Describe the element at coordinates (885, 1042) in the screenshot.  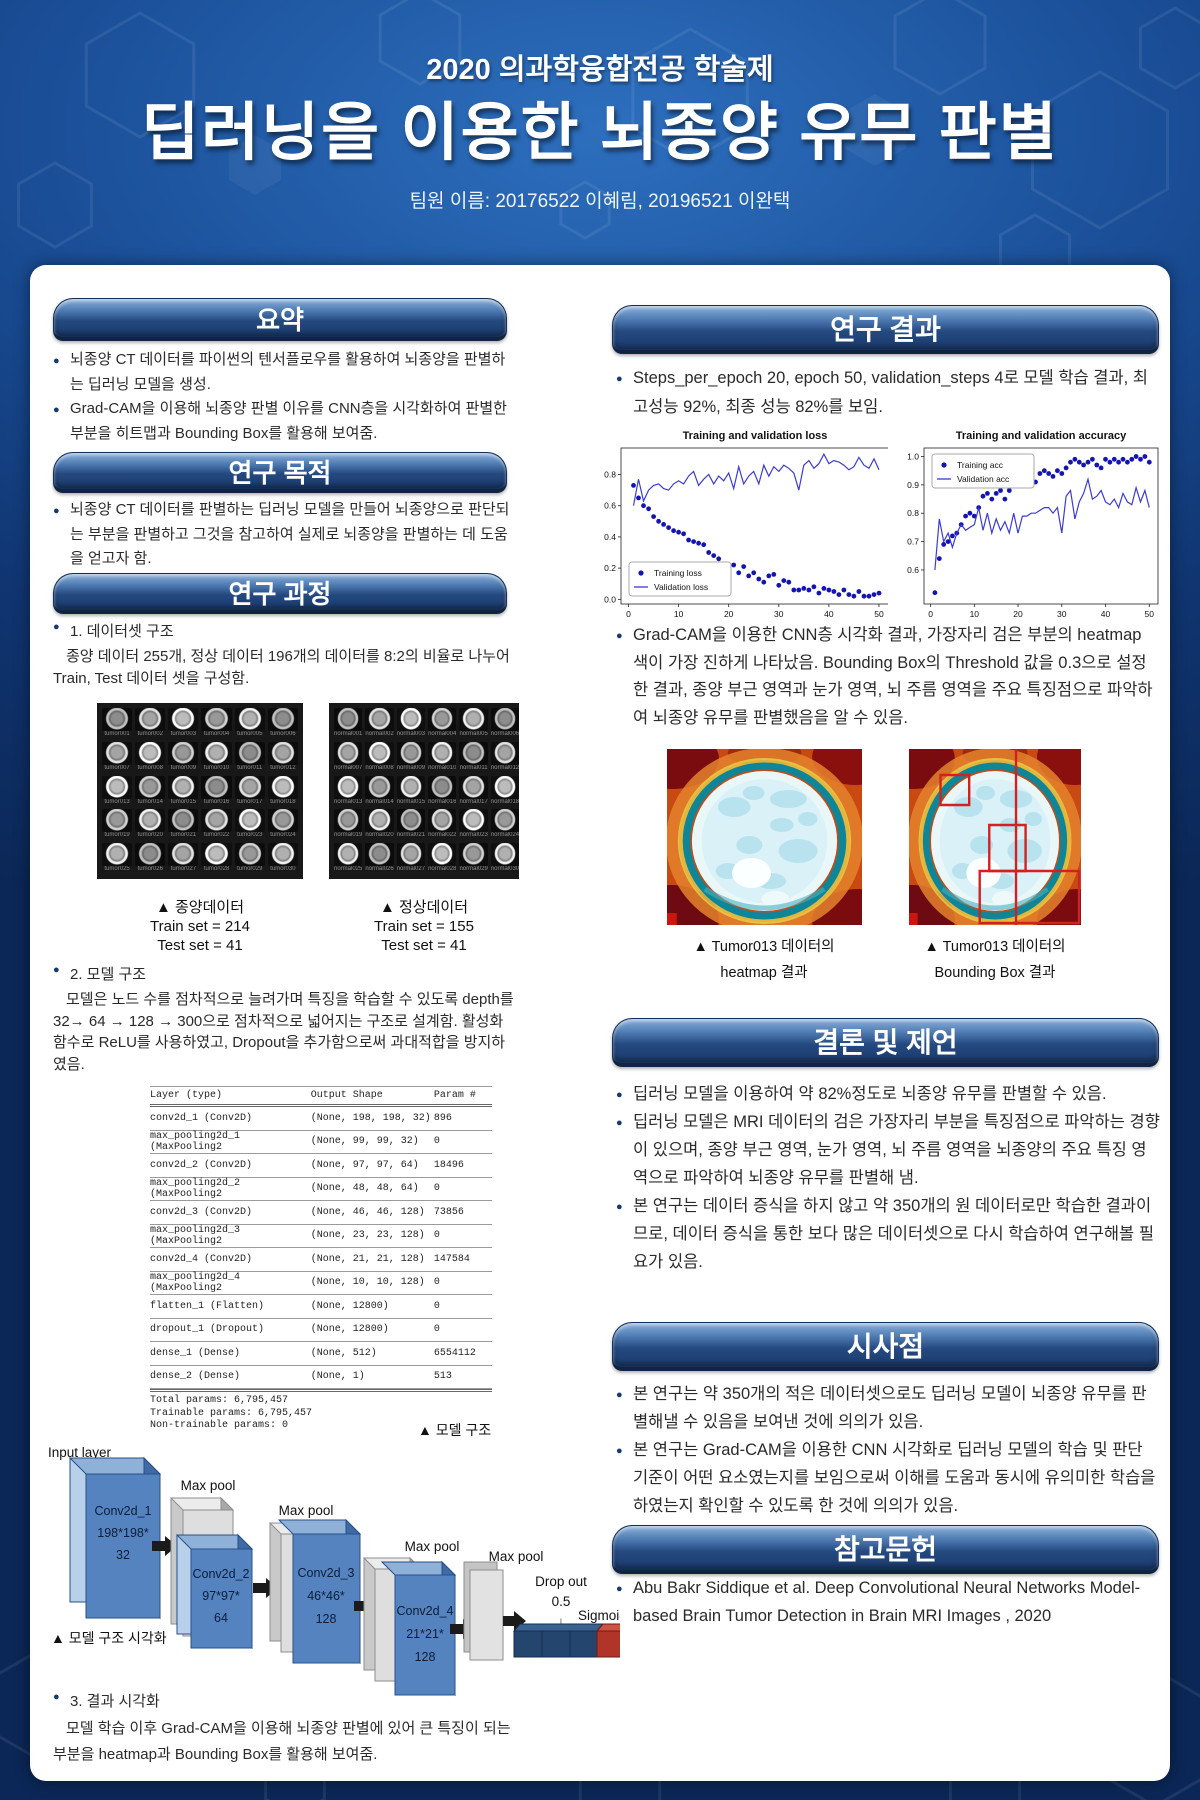
I see `section-header-conclusion: 결론 및 제언` at that location.